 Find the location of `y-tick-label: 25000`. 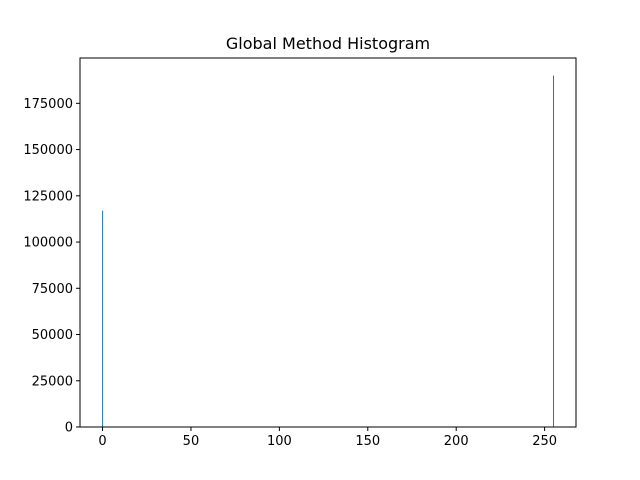

y-tick-label: 25000 is located at coordinates (52, 381).